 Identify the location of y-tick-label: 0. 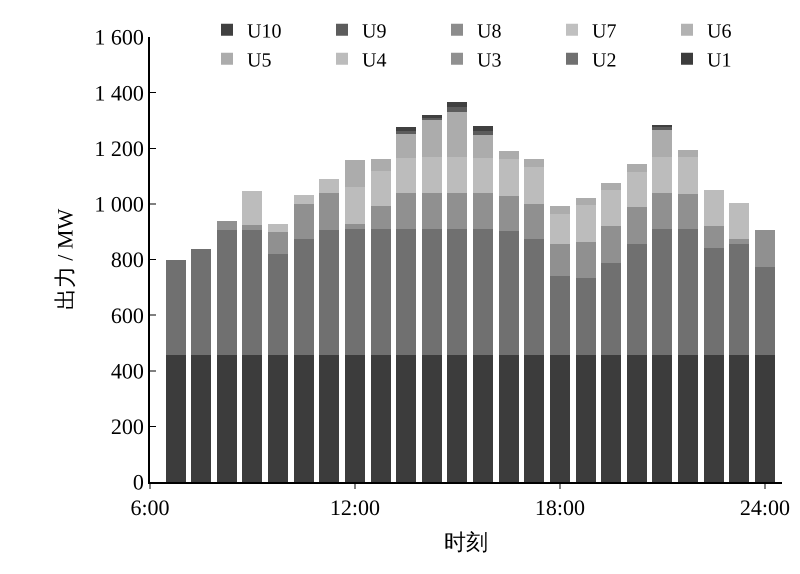
(138, 482).